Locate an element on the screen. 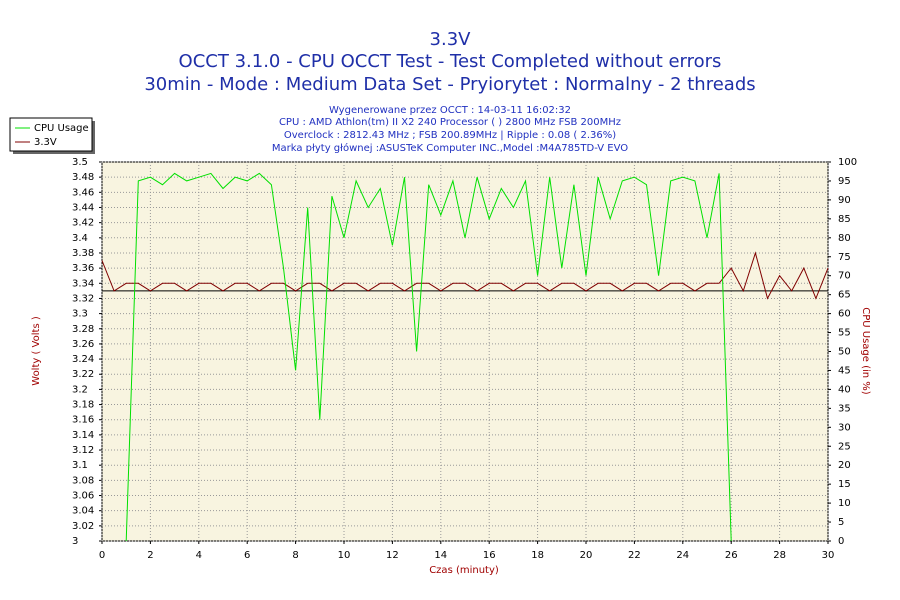 Image resolution: width=900 pixels, height=600 pixels. legend-label: CPU Usage is located at coordinates (61, 128).